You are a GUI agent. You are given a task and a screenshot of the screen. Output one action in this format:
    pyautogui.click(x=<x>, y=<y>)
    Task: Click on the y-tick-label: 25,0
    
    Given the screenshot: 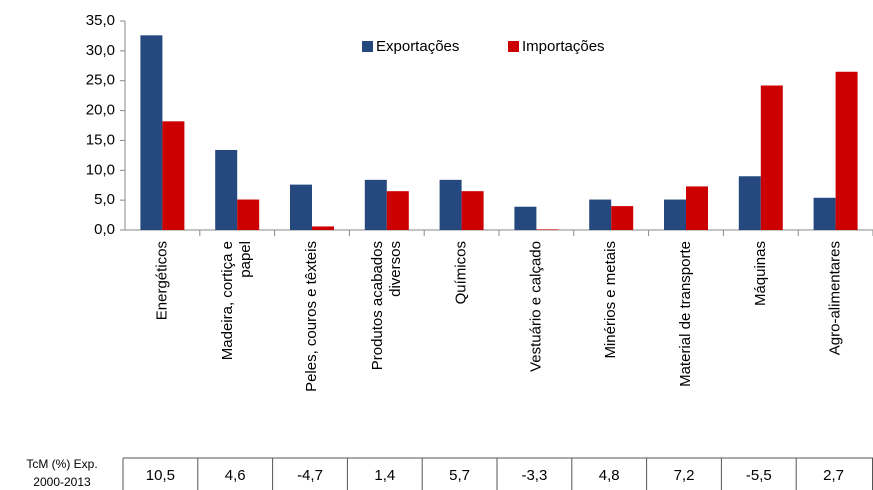 What is the action you would take?
    pyautogui.click(x=100, y=80)
    